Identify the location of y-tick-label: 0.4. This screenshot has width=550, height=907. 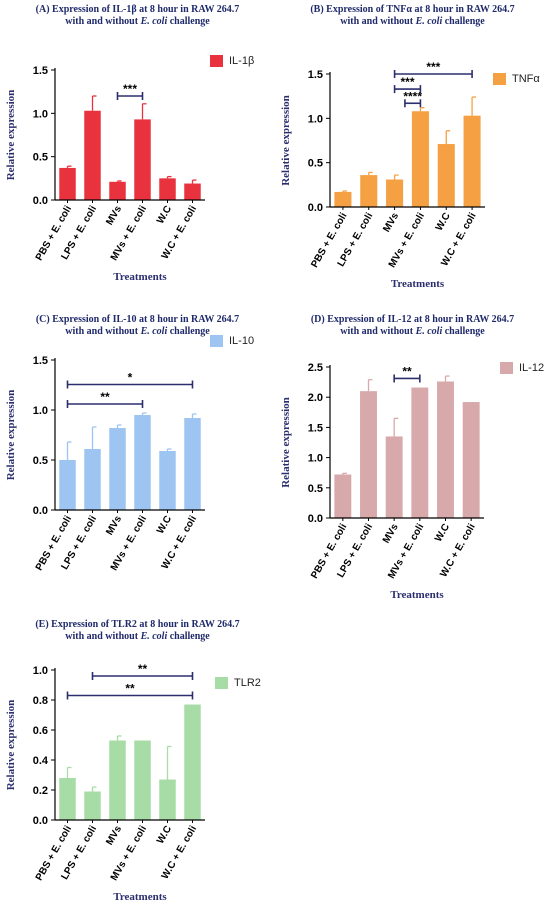
(41, 761).